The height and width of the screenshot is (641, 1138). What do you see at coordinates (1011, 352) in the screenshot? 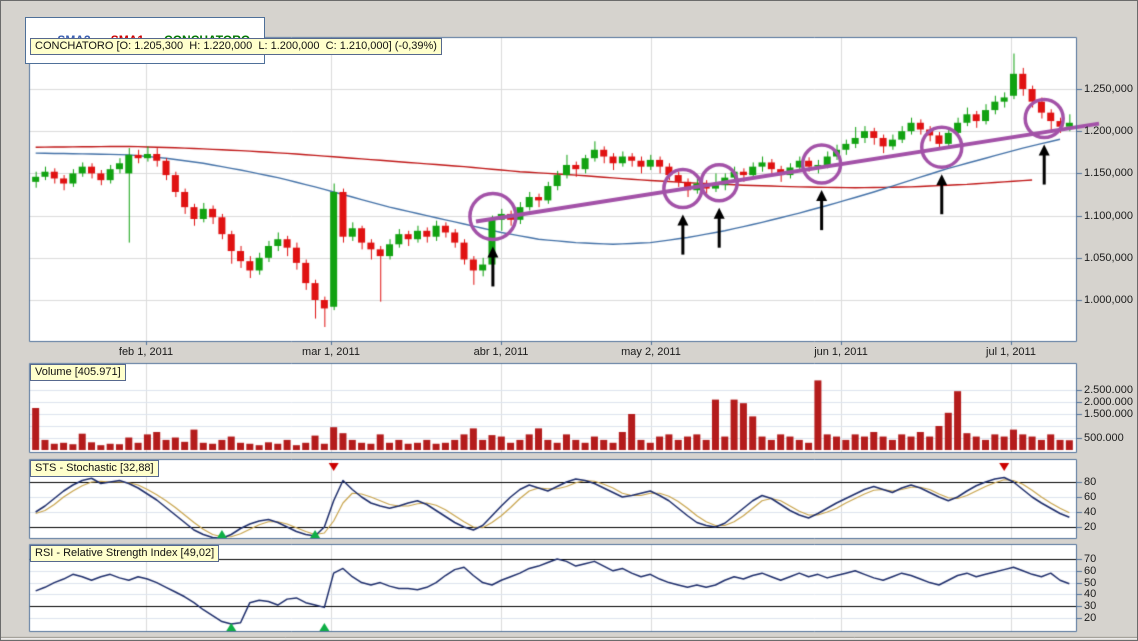
I see `date-axis-label: jul 1, 2011` at bounding box center [1011, 352].